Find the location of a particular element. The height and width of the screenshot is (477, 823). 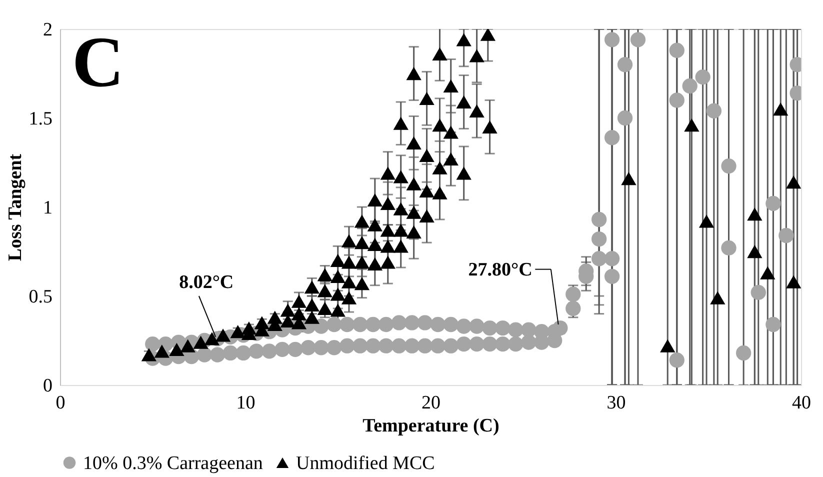

annotation: 27.80°C is located at coordinates (500, 269).